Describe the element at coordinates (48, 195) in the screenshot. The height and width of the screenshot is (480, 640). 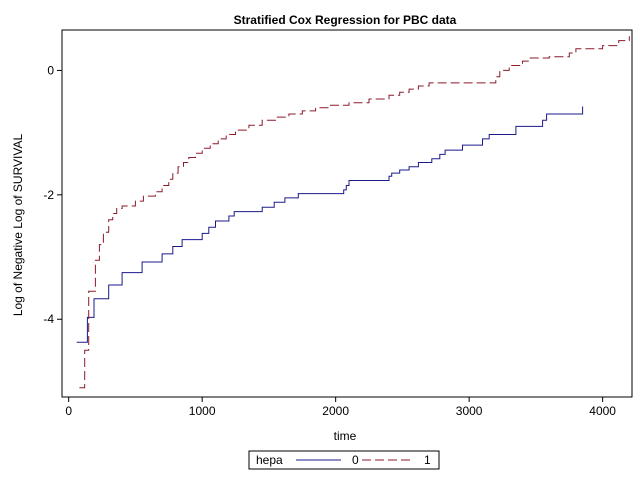
I see `y-tick-label--2: -2` at that location.